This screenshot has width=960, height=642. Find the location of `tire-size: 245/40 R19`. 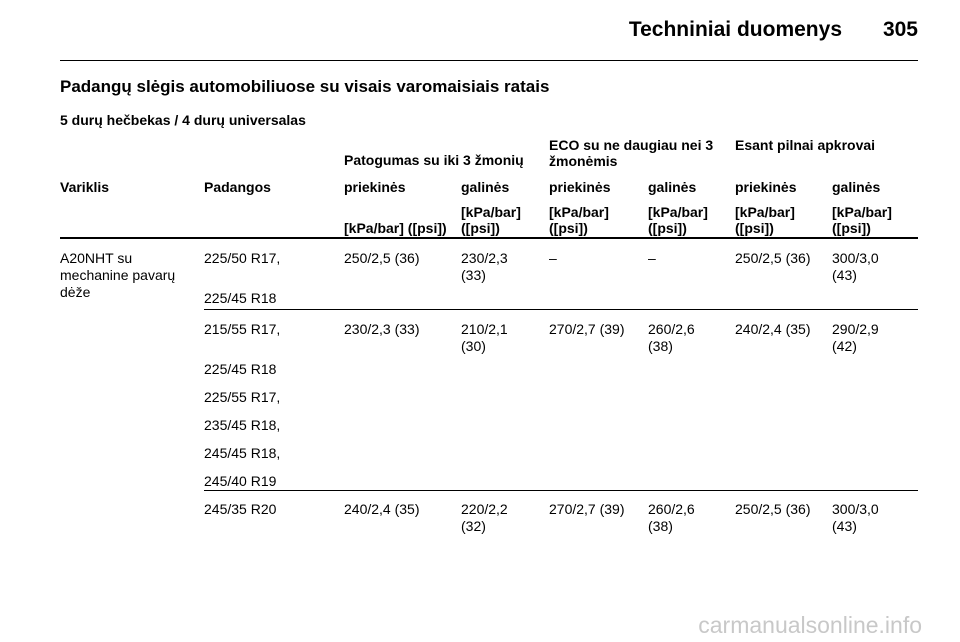

tire-size: 245/40 R19 is located at coordinates (240, 481).